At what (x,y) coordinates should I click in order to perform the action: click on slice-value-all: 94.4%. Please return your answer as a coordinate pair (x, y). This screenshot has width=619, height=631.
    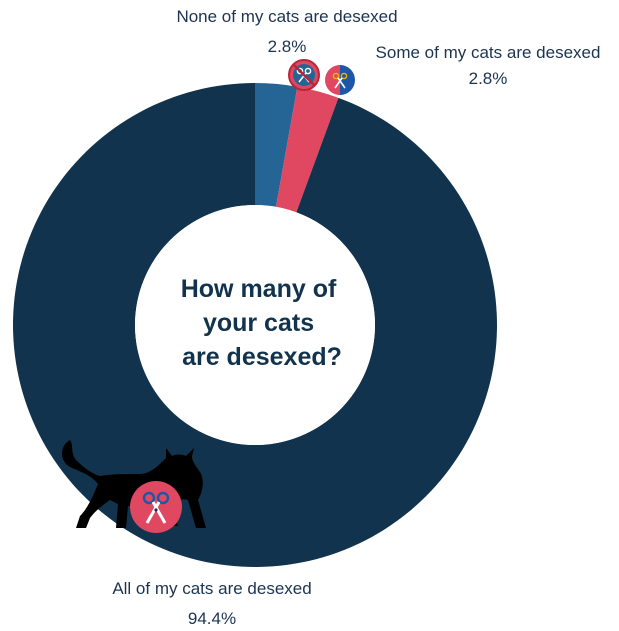
    Looking at the image, I should click on (212, 618).